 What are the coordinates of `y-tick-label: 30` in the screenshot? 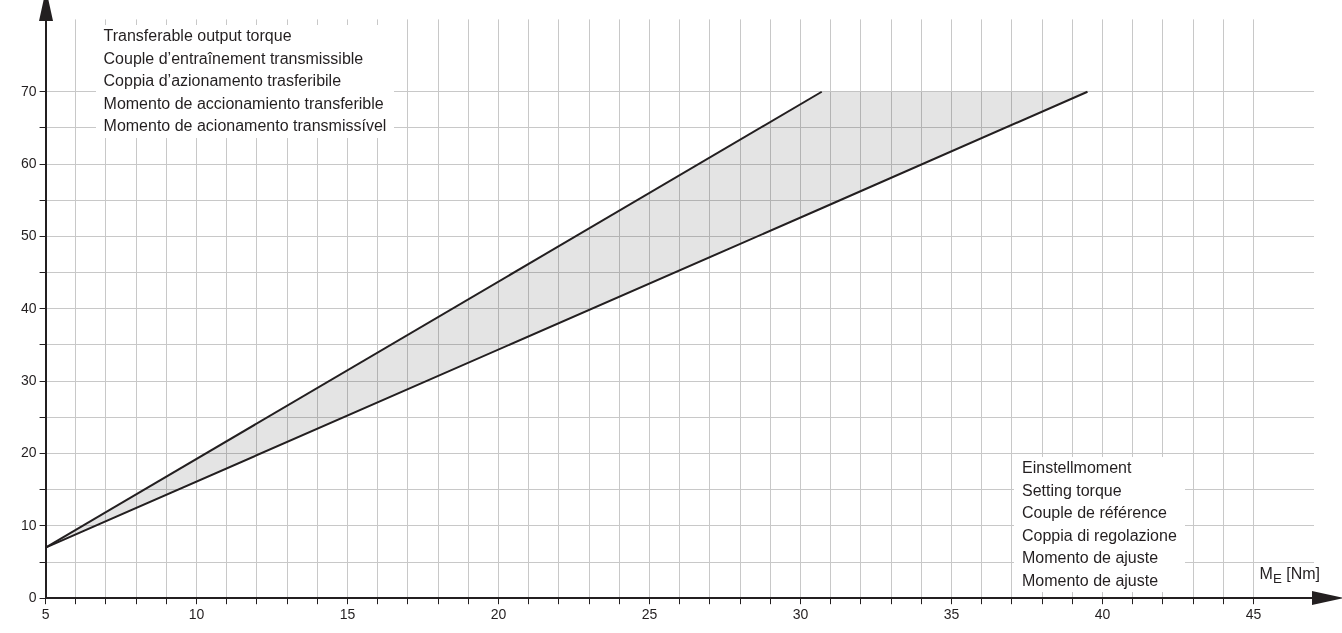 It's located at (28, 380).